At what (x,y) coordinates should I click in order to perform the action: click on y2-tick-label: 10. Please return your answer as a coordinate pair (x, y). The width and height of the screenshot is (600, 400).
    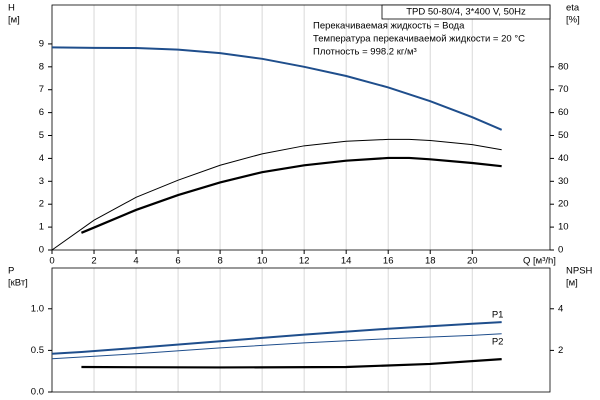
    Looking at the image, I should click on (563, 227).